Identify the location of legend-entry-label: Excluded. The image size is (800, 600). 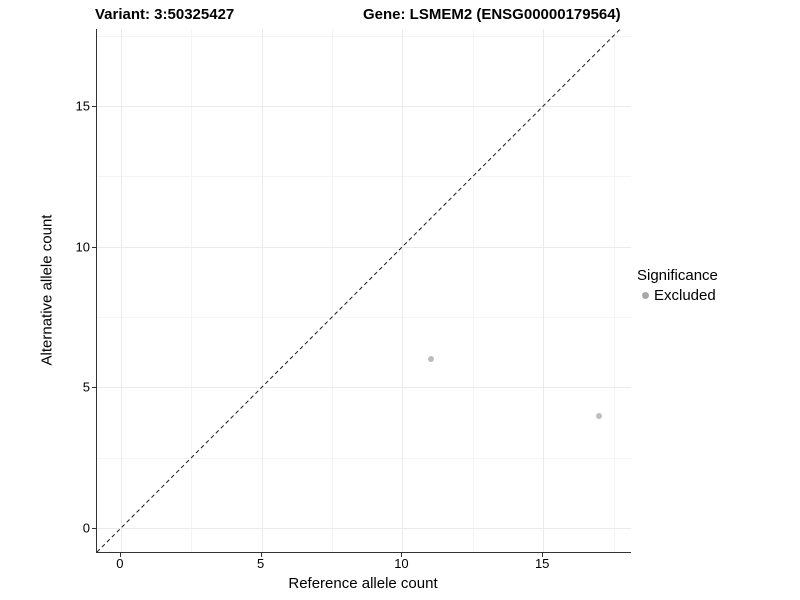
(685, 295).